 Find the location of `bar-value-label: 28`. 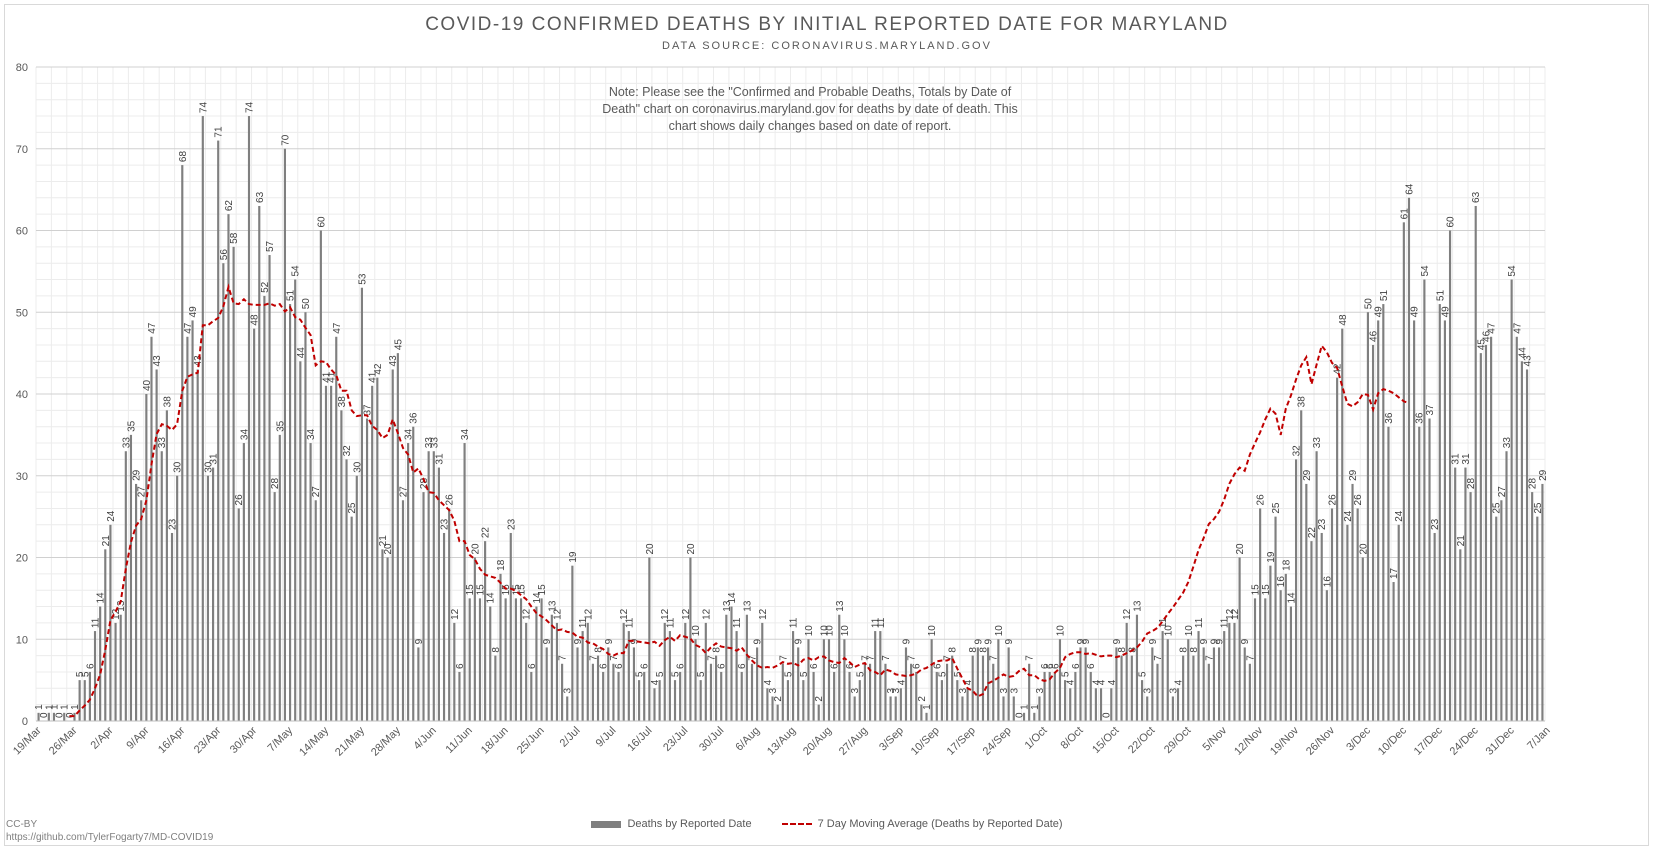

bar-value-label: 28 is located at coordinates (424, 484).